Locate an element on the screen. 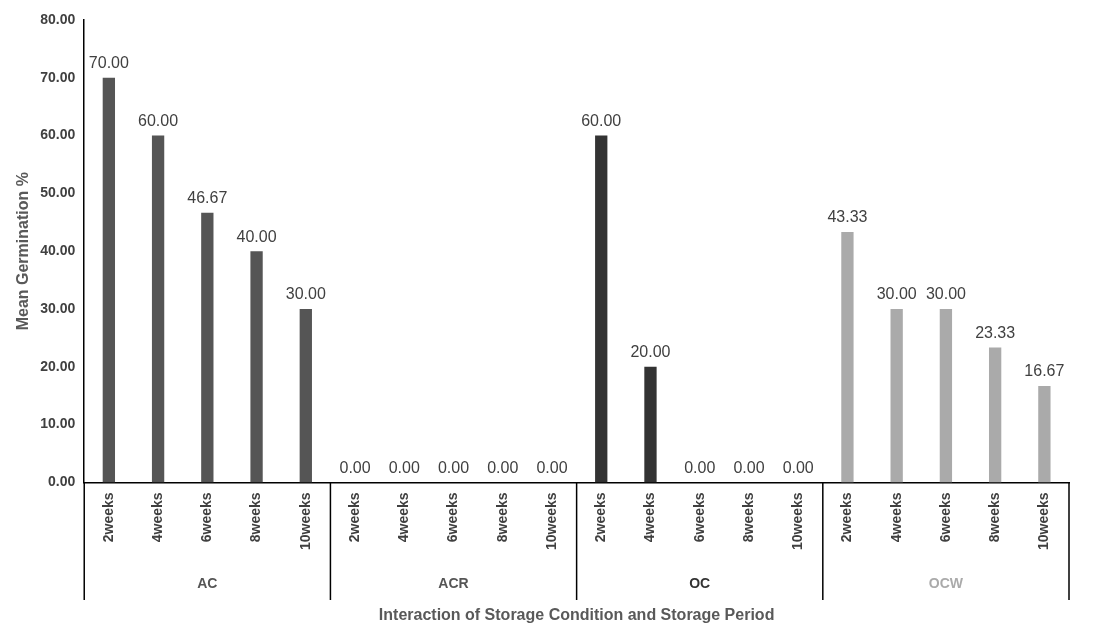  text: OCW is located at coordinates (946, 582).